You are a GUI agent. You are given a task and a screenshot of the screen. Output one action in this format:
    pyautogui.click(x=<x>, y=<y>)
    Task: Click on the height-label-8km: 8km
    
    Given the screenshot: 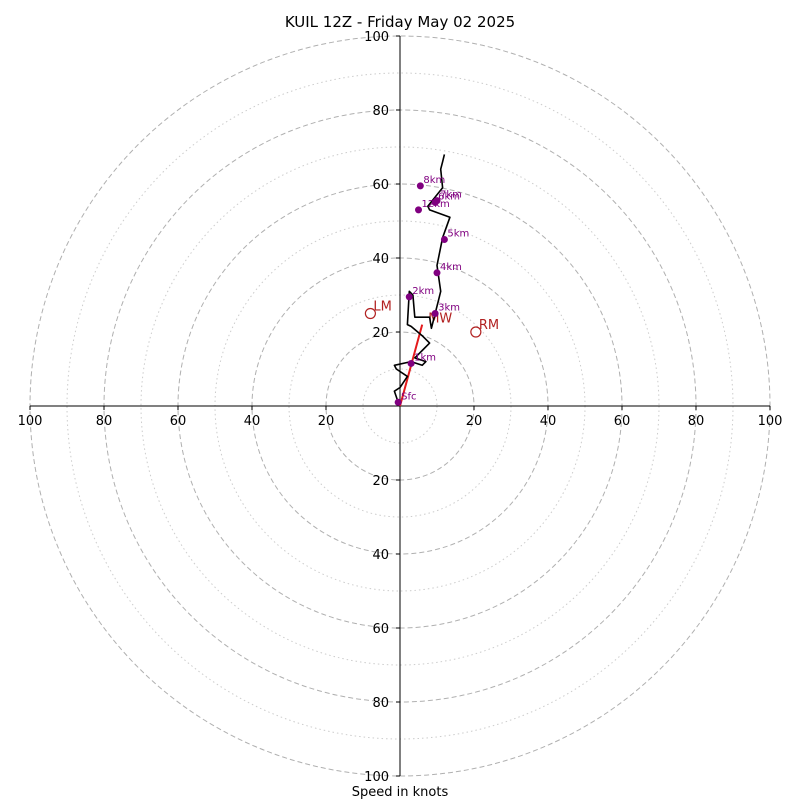 What is the action you would take?
    pyautogui.click(x=434, y=180)
    